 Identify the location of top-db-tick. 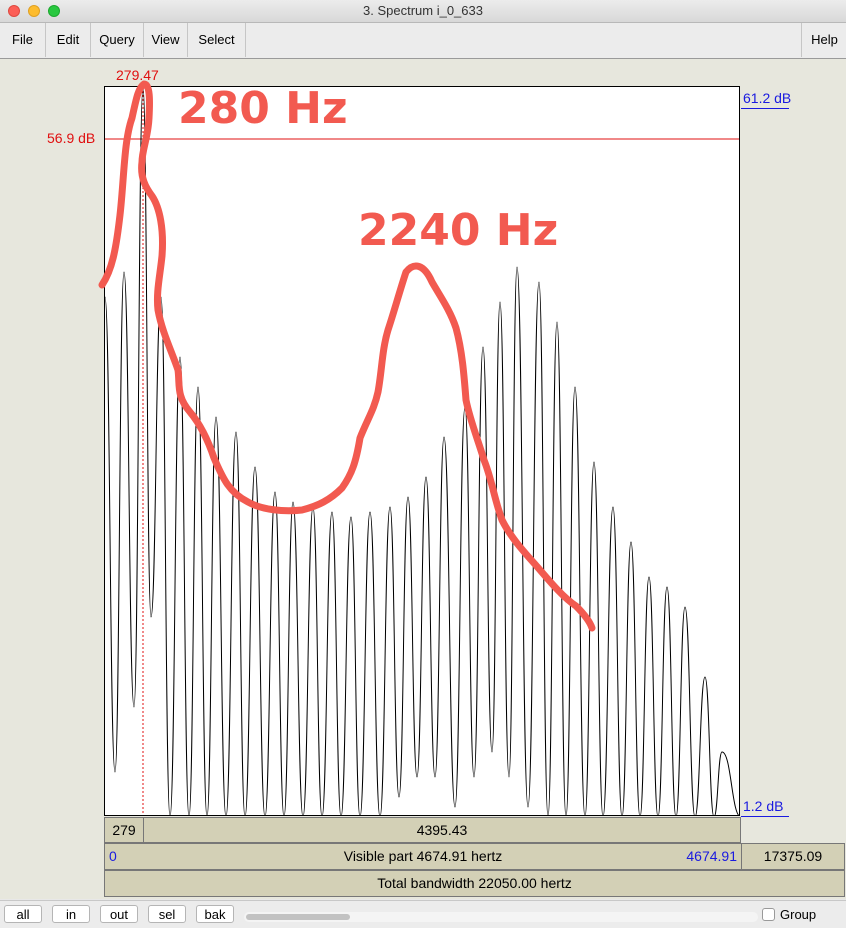
(765, 108).